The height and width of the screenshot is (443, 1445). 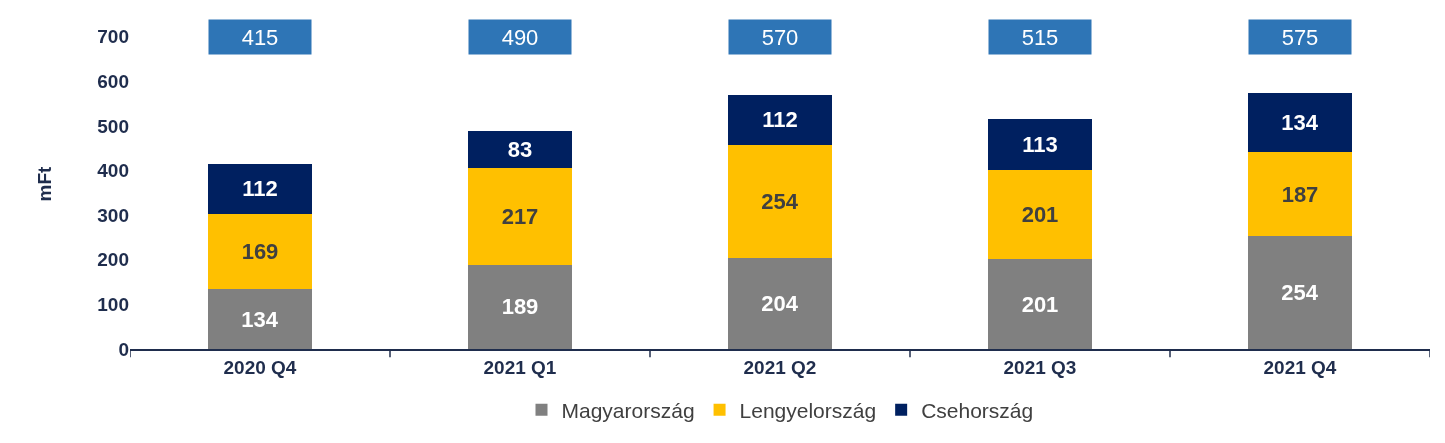 I want to click on data-label: 113, so click(x=1040, y=145).